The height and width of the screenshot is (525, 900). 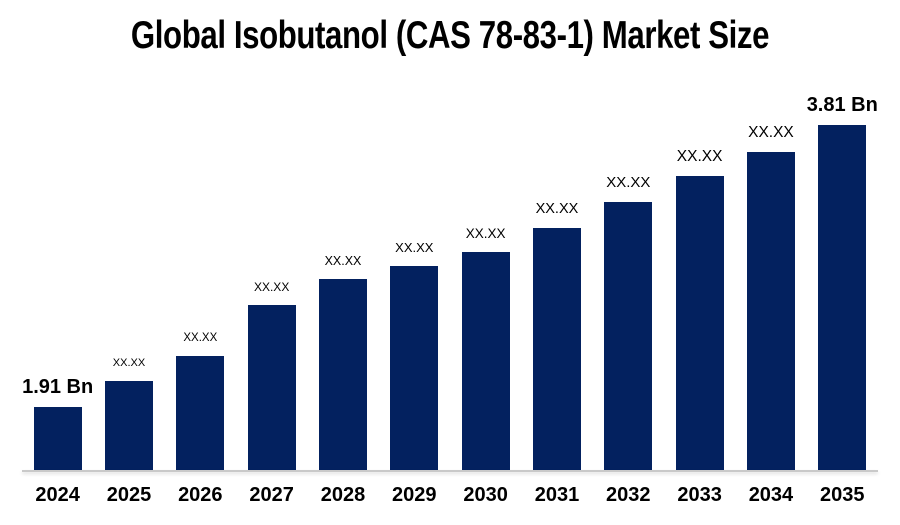 I want to click on bar-group: 1.91 Bn, so click(x=57, y=235).